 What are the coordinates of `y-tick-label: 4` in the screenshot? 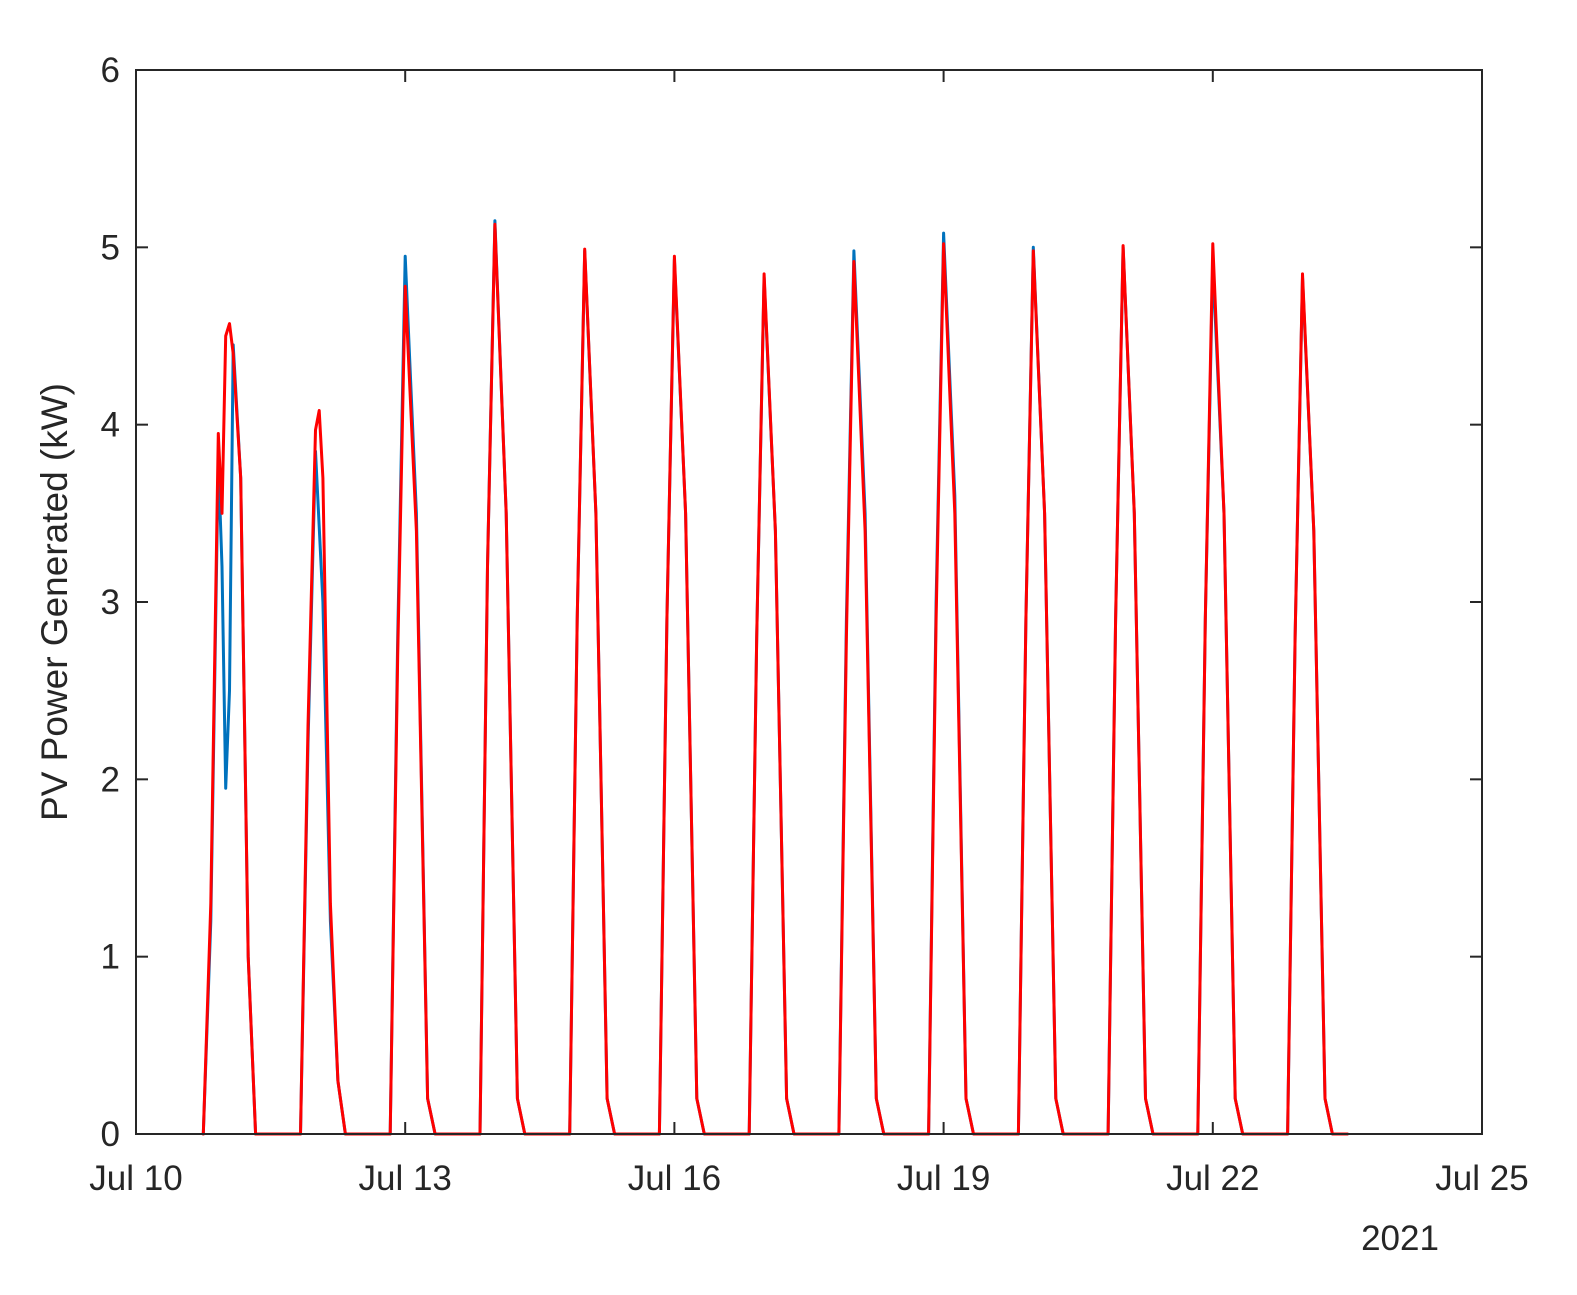 It's located at (110, 425).